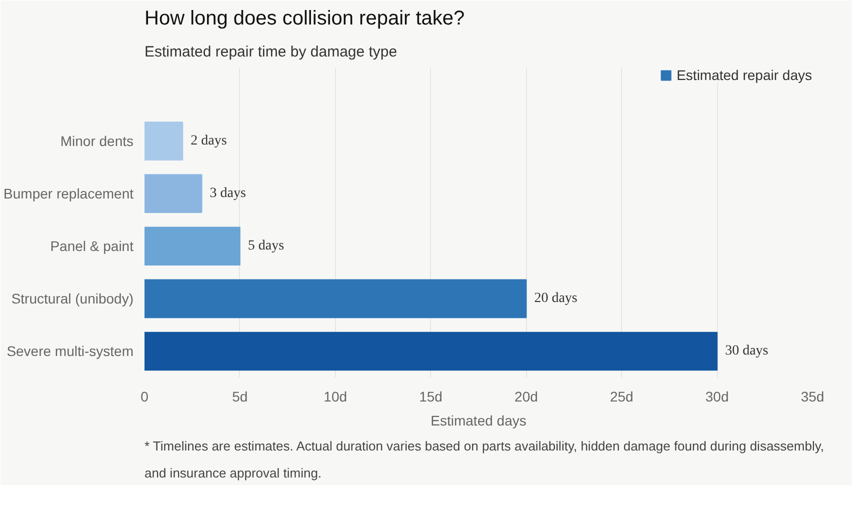  Describe the element at coordinates (70, 351) in the screenshot. I see `y-tick-label: Severe multi-system` at that location.